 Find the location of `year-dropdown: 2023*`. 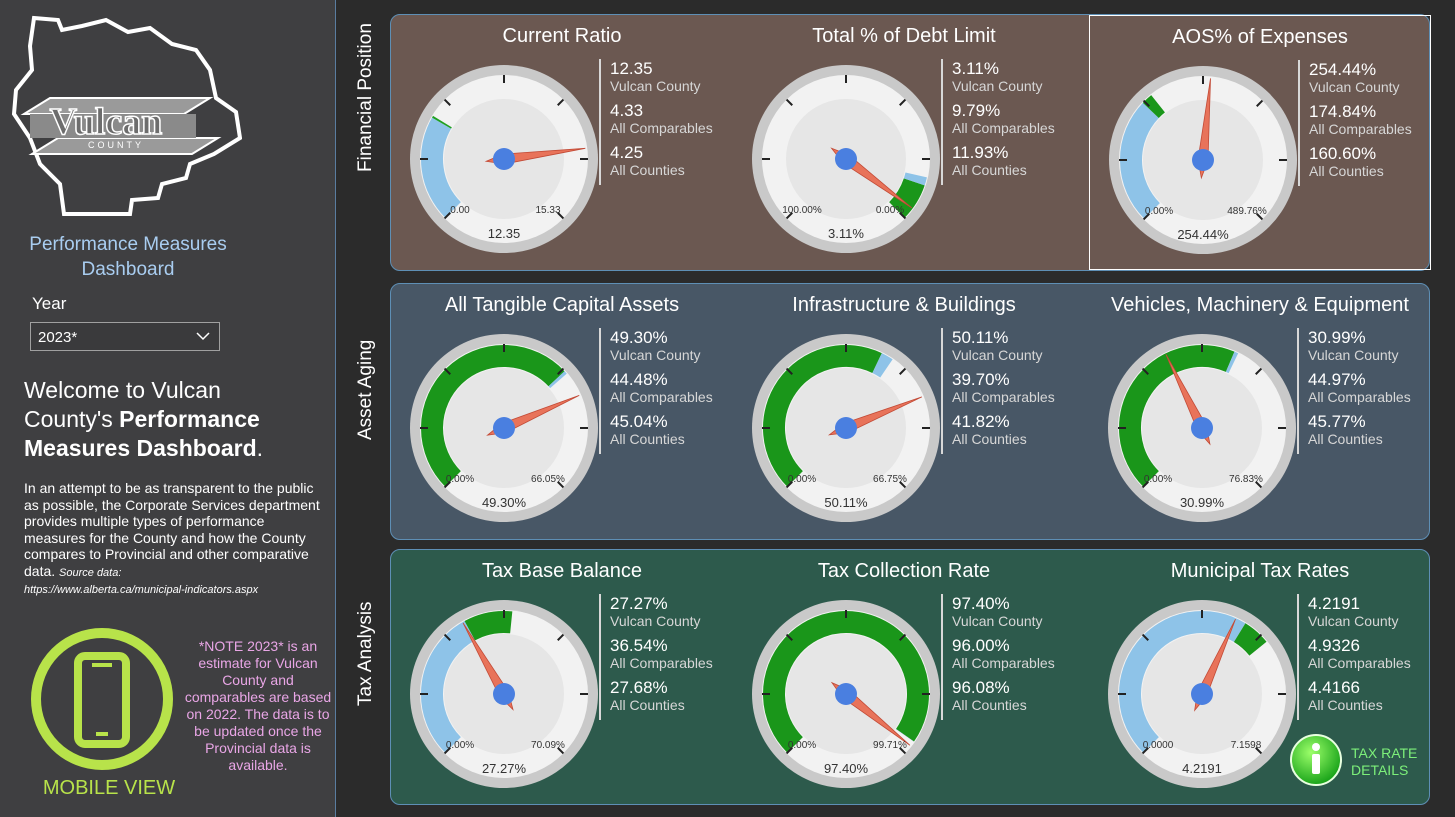

year-dropdown: 2023* is located at coordinates (125, 336).